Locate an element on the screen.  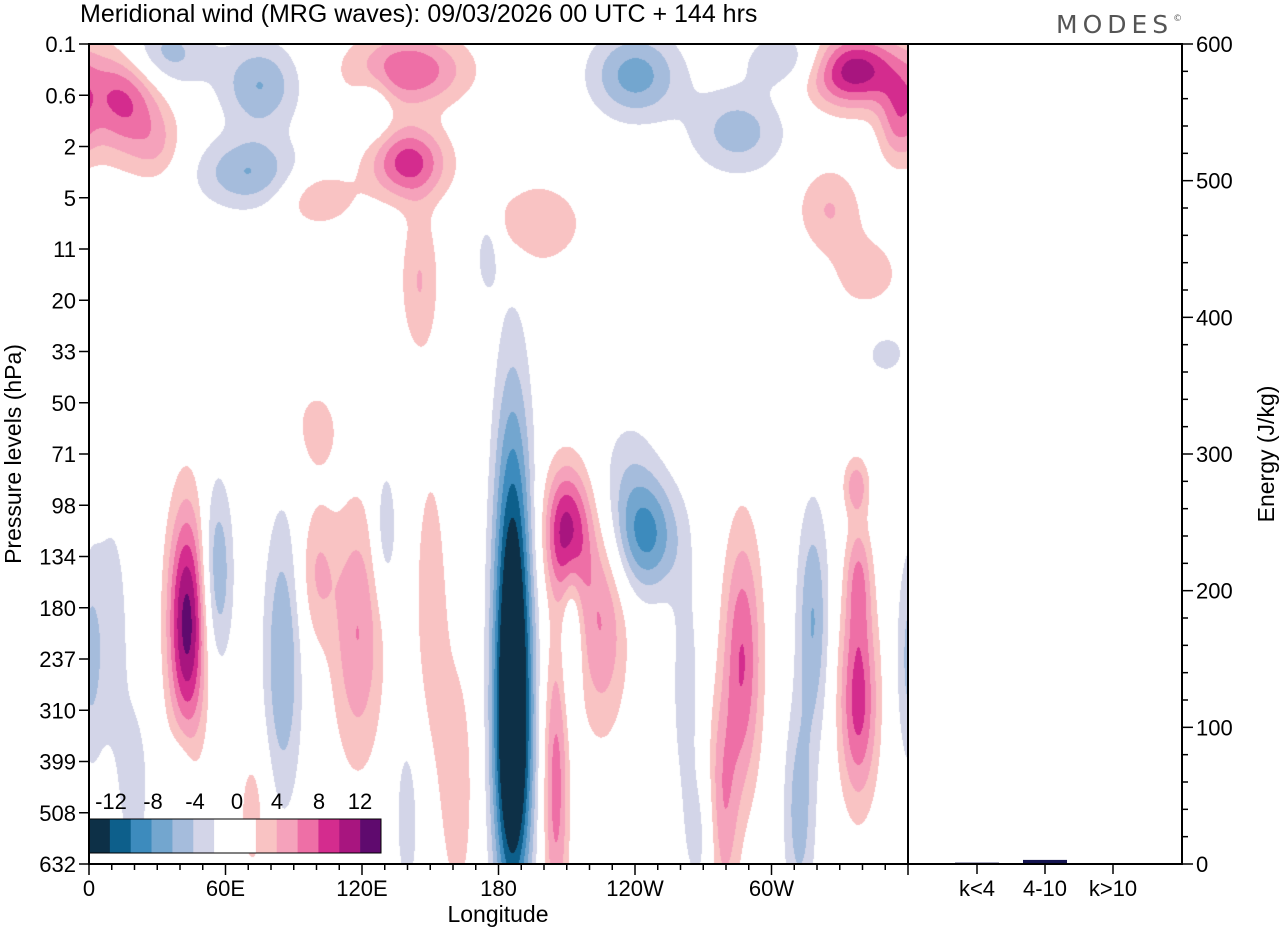
brand-mark: © is located at coordinates (1180, 19).